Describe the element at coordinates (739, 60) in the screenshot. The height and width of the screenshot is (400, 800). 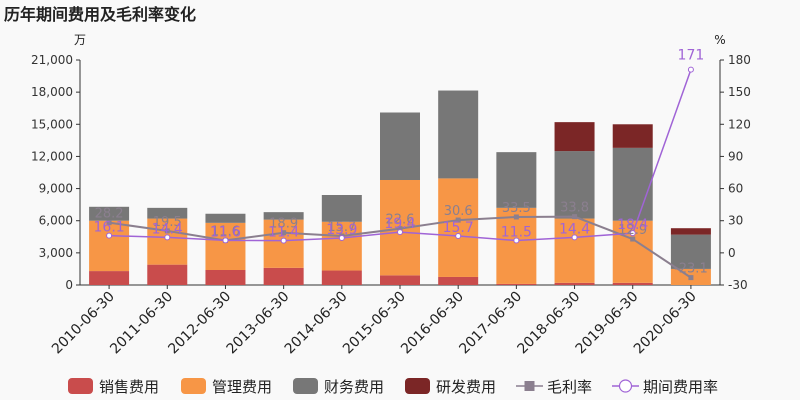
I see `right-tick-label: 180` at that location.